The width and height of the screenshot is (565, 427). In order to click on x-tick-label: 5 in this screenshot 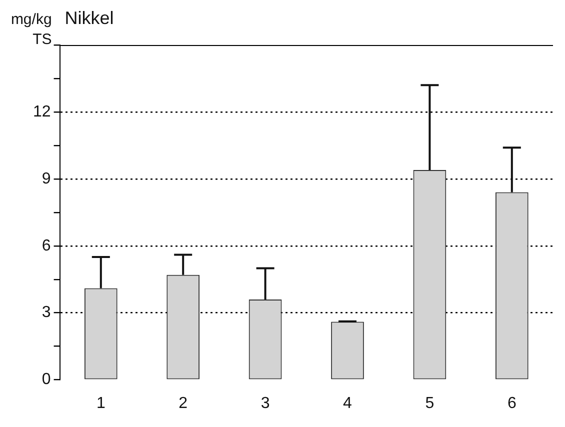, I will do `click(429, 403)`.